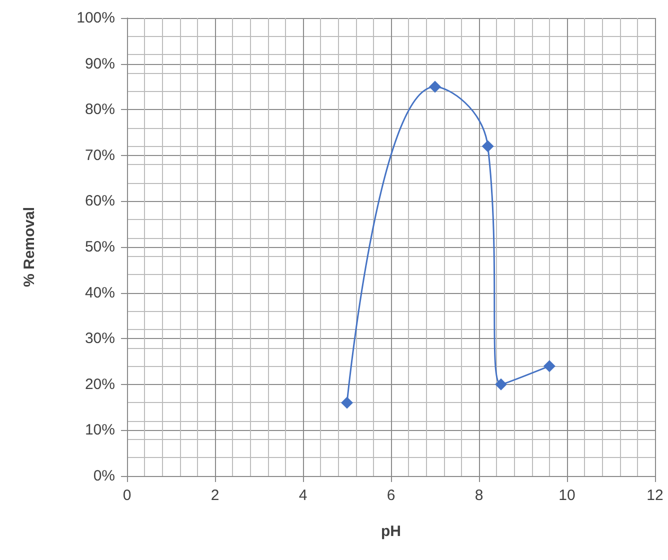 The image size is (668, 560). What do you see at coordinates (99, 430) in the screenshot?
I see `y-tick-label: 10%` at bounding box center [99, 430].